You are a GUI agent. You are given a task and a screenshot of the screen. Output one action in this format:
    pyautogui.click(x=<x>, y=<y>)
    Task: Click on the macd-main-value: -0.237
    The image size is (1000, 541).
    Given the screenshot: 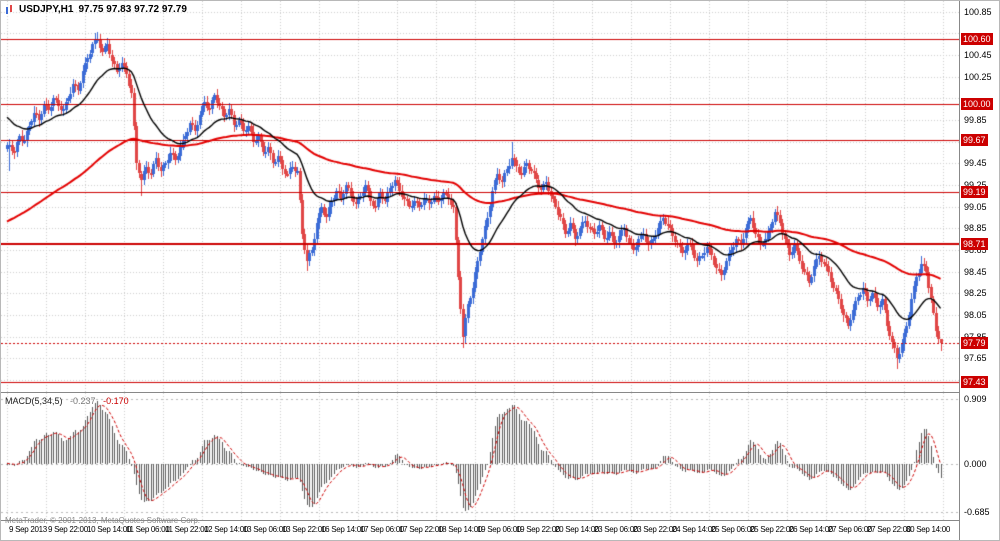 What is the action you would take?
    pyautogui.click(x=83, y=401)
    